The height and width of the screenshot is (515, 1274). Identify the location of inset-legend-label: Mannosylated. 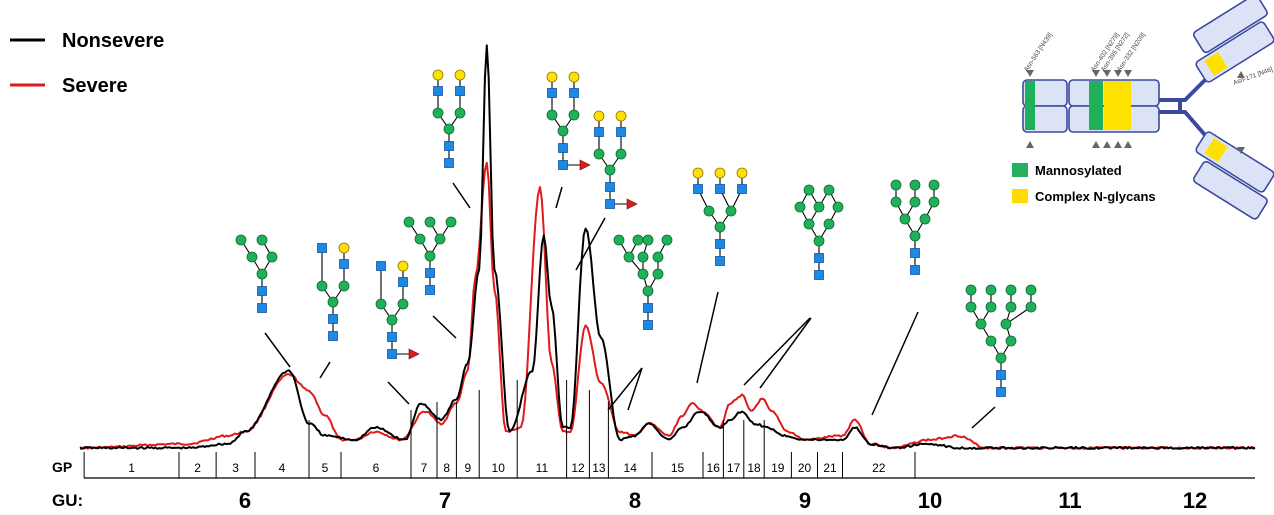
(1078, 170).